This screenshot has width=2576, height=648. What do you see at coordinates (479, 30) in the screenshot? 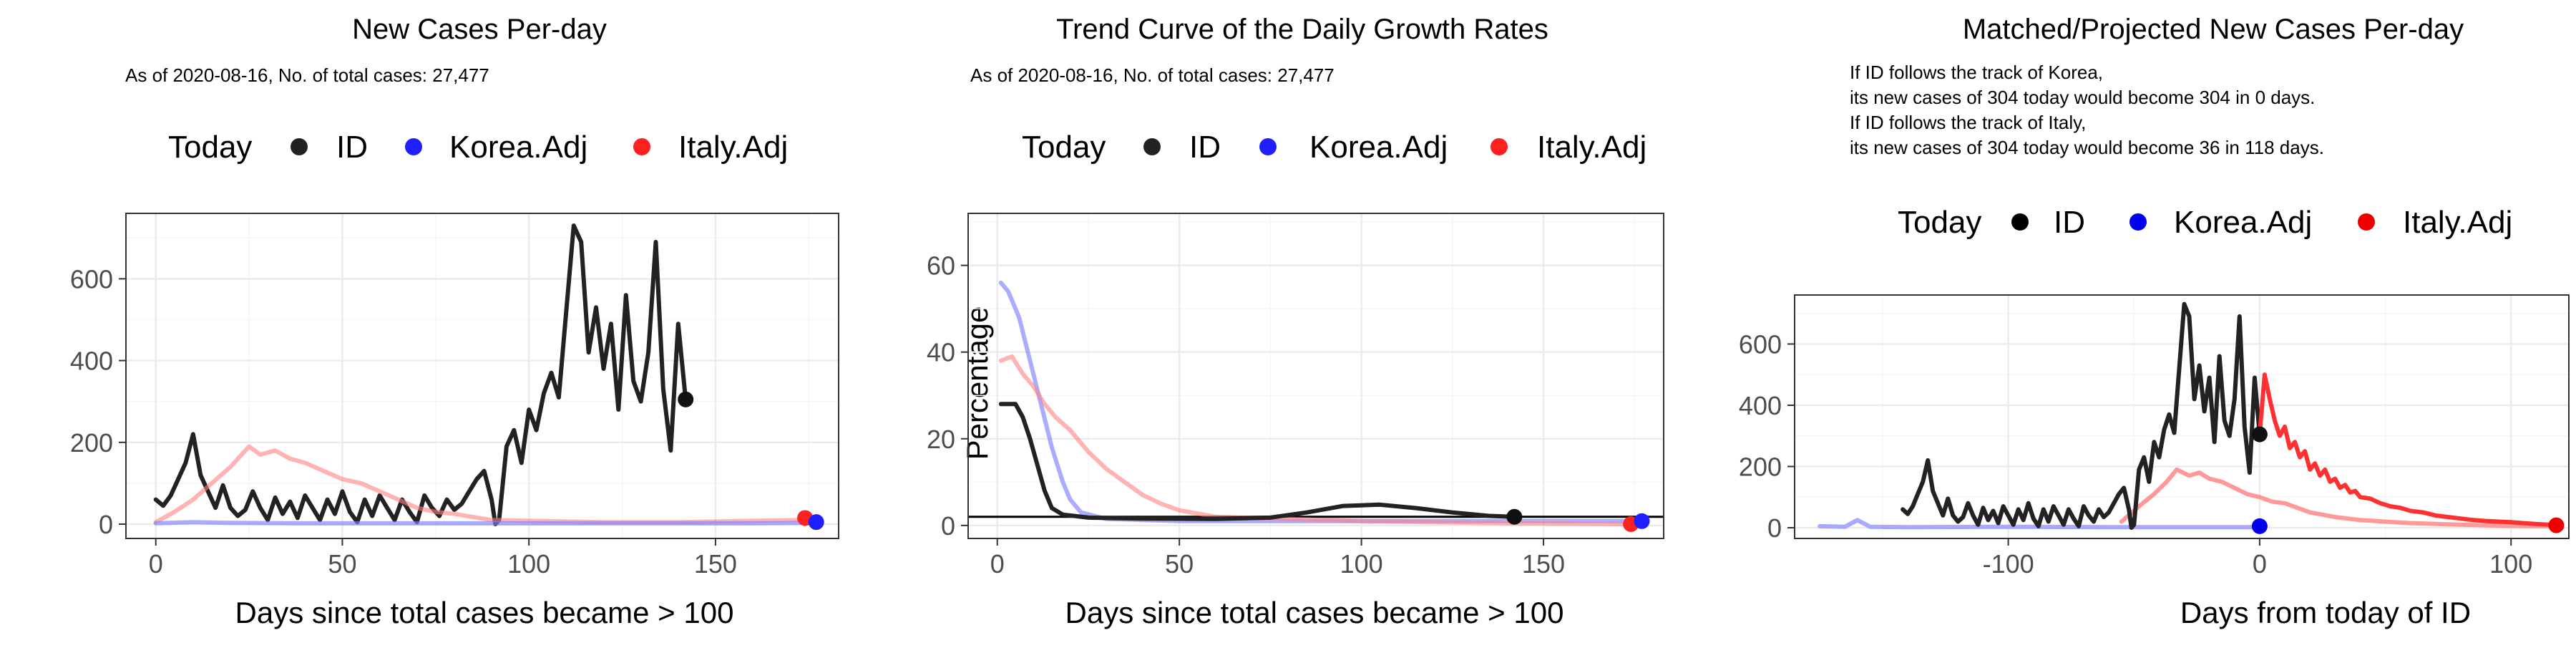
I see `chart-title: New Cases Per-day` at bounding box center [479, 30].